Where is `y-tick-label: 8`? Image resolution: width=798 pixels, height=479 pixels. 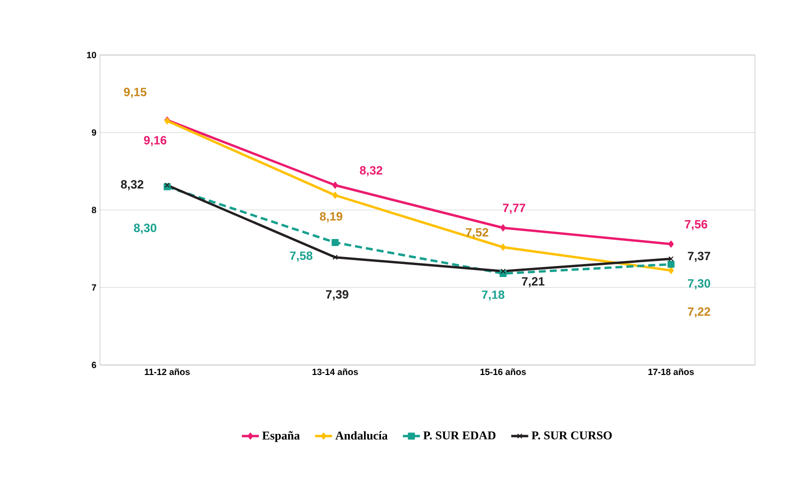 y-tick-label: 8 is located at coordinates (94, 210).